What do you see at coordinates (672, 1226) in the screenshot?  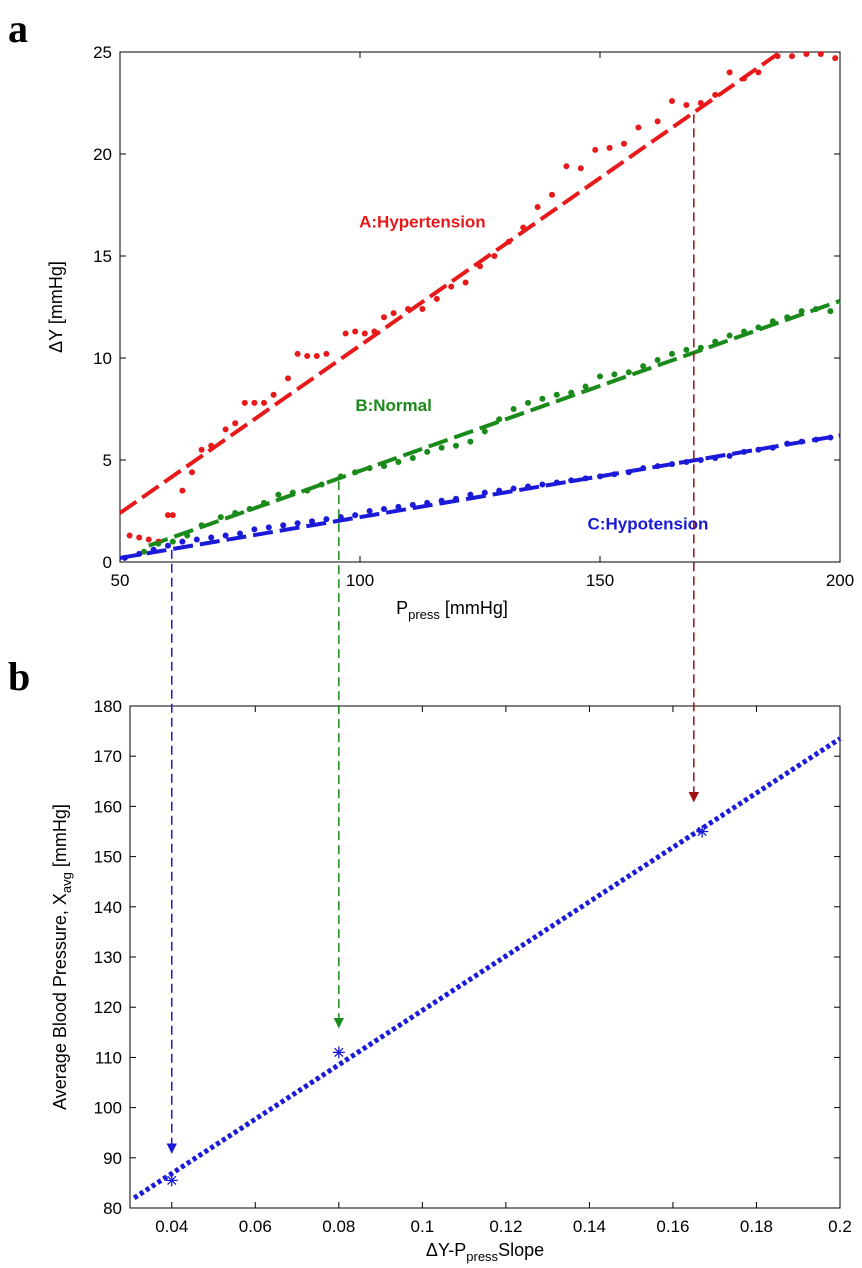 I see `panel-b-x-tick-label: 0.16` at bounding box center [672, 1226].